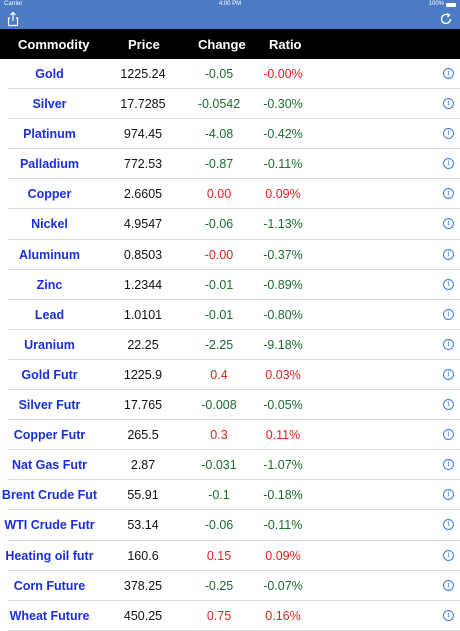 This screenshot has height=631, width=460. Describe the element at coordinates (49, 224) in the screenshot. I see `commodity-name: Nickel` at that location.